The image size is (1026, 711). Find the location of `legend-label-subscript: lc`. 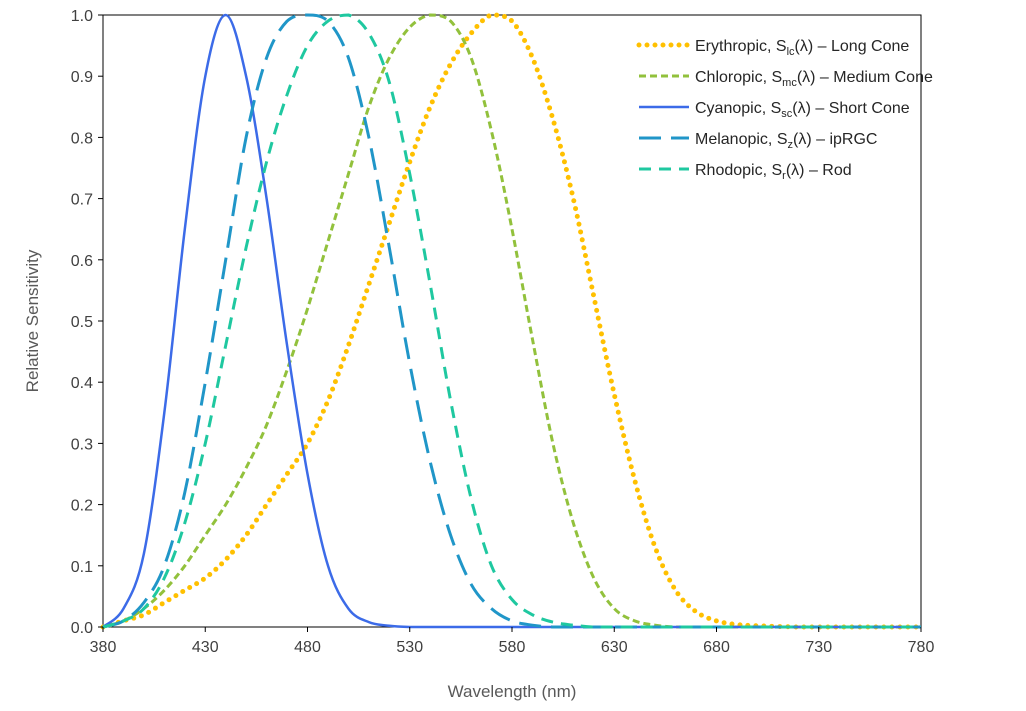

legend-label-subscript: lc is located at coordinates (791, 52).